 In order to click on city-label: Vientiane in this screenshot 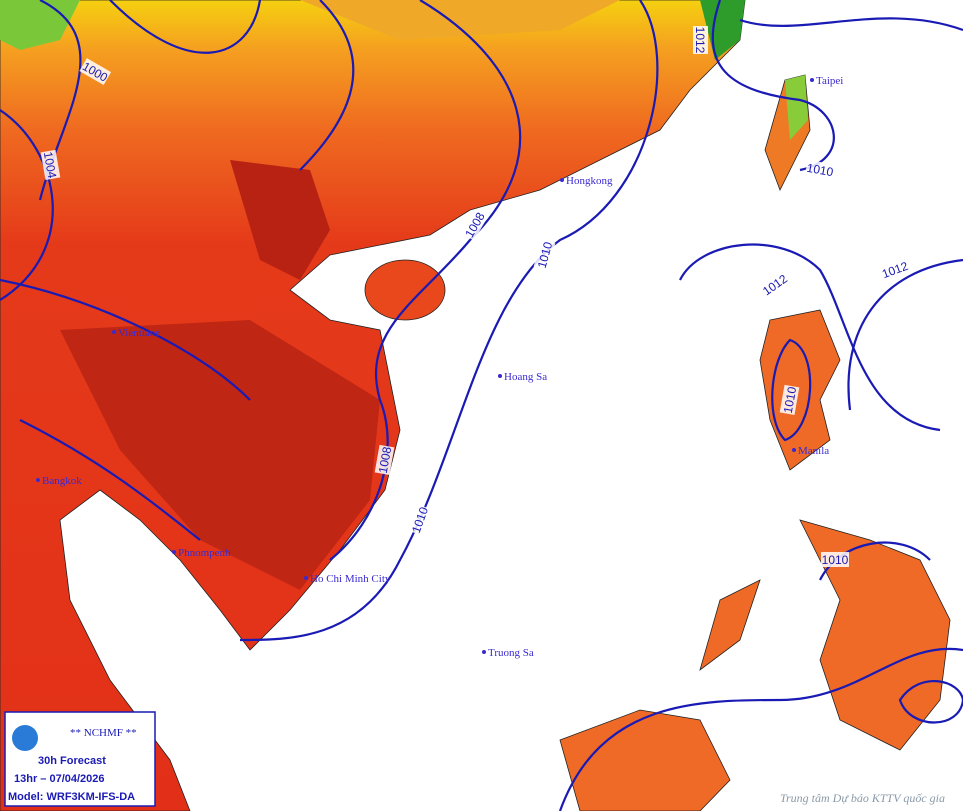, I will do `click(139, 333)`.